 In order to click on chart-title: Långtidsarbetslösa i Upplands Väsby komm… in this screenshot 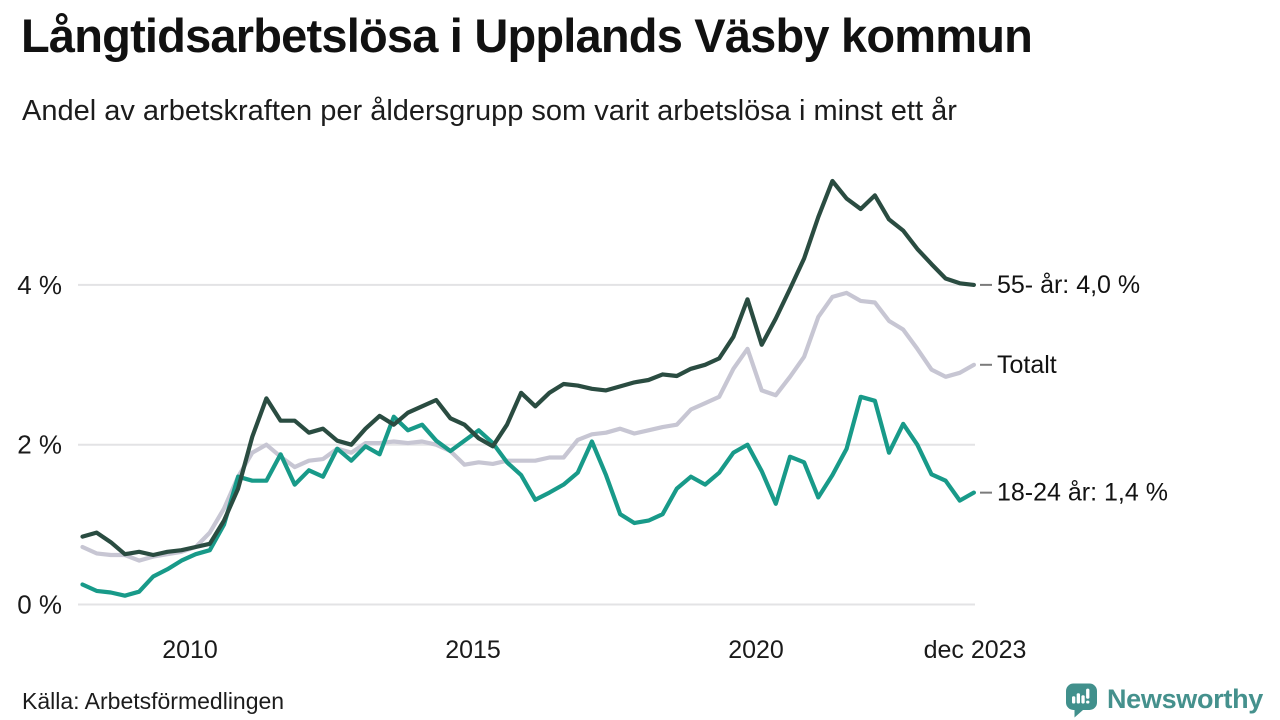, I will do `click(527, 35)`.